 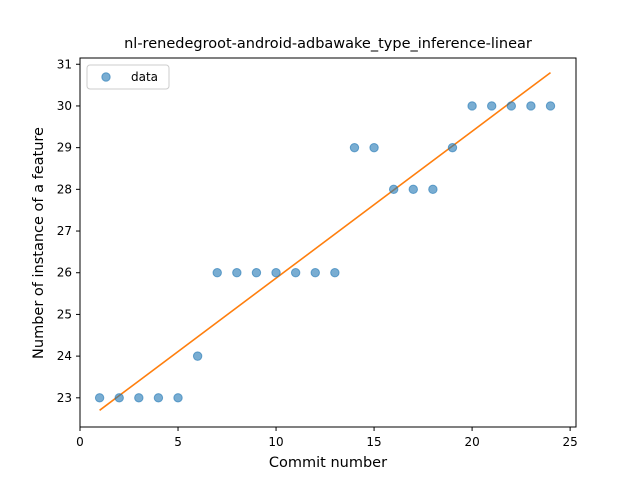 What do you see at coordinates (64, 189) in the screenshot?
I see `y-tick-label: 28` at bounding box center [64, 189].